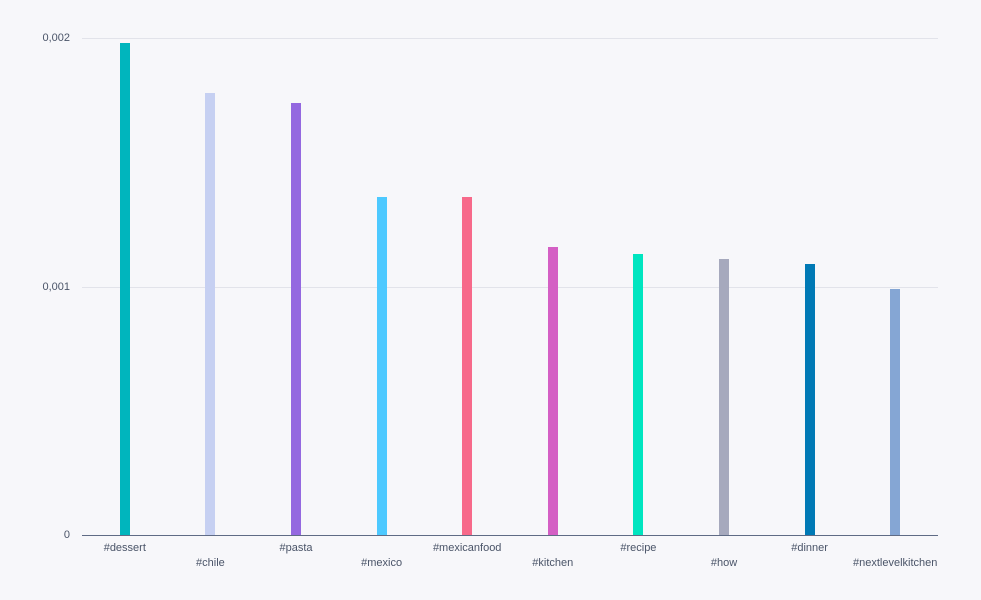 The height and width of the screenshot is (600, 981). What do you see at coordinates (638, 548) in the screenshot?
I see `x-tick-label: #recipe` at bounding box center [638, 548].